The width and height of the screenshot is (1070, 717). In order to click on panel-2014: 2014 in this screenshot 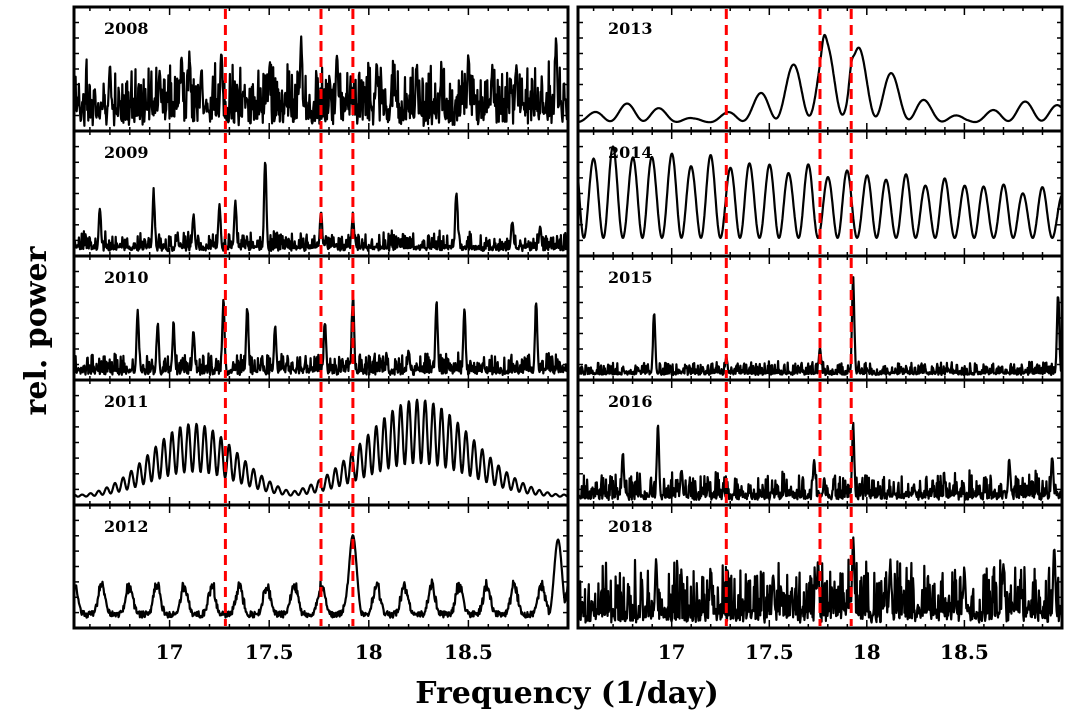, I will do `click(820, 193)`.